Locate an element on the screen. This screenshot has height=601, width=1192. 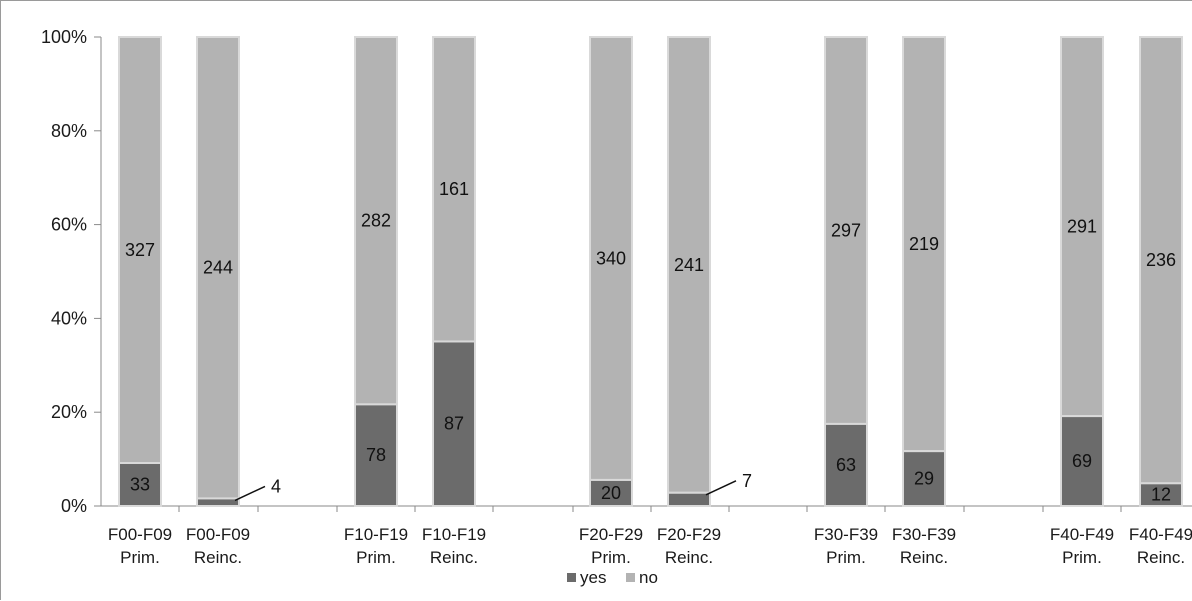
data-label-yes: 87 is located at coordinates (454, 424).